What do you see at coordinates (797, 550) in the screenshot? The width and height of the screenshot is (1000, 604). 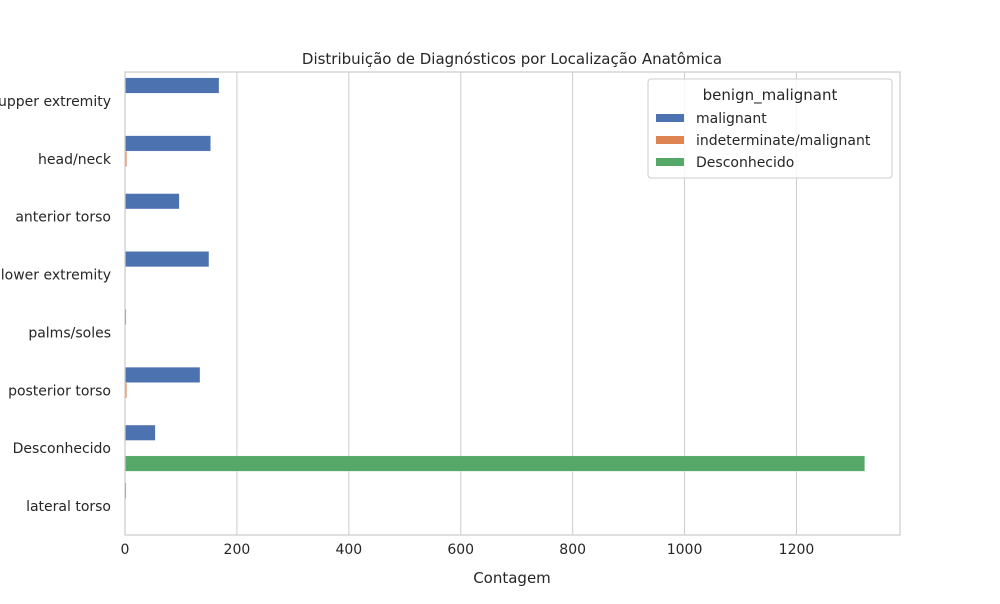 I see `x-tick-label: 1200` at bounding box center [797, 550].